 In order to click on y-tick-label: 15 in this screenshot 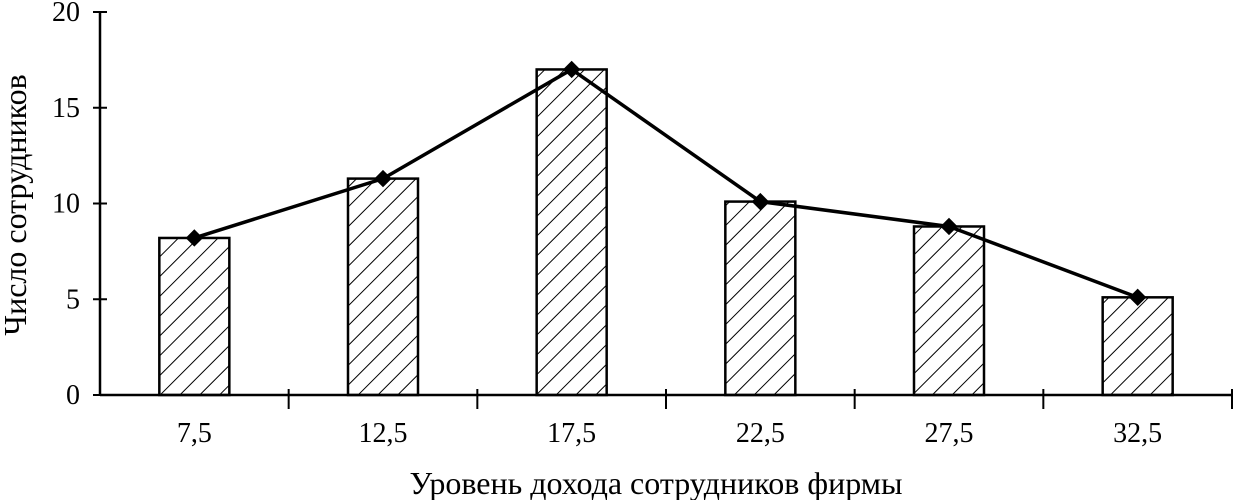, I will do `click(66, 108)`.